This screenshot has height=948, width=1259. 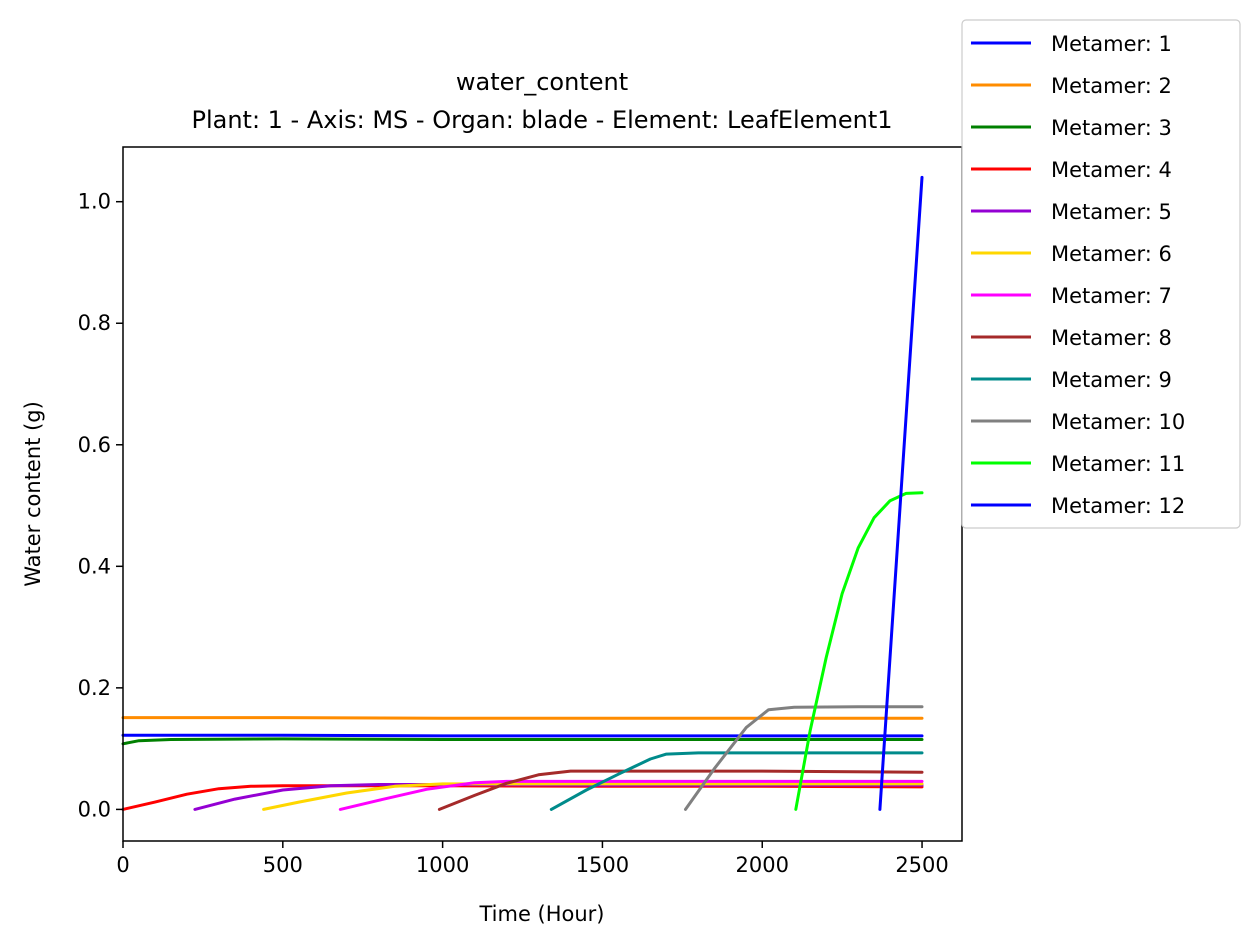 I want to click on x-tick-label: 1000, so click(x=442, y=865).